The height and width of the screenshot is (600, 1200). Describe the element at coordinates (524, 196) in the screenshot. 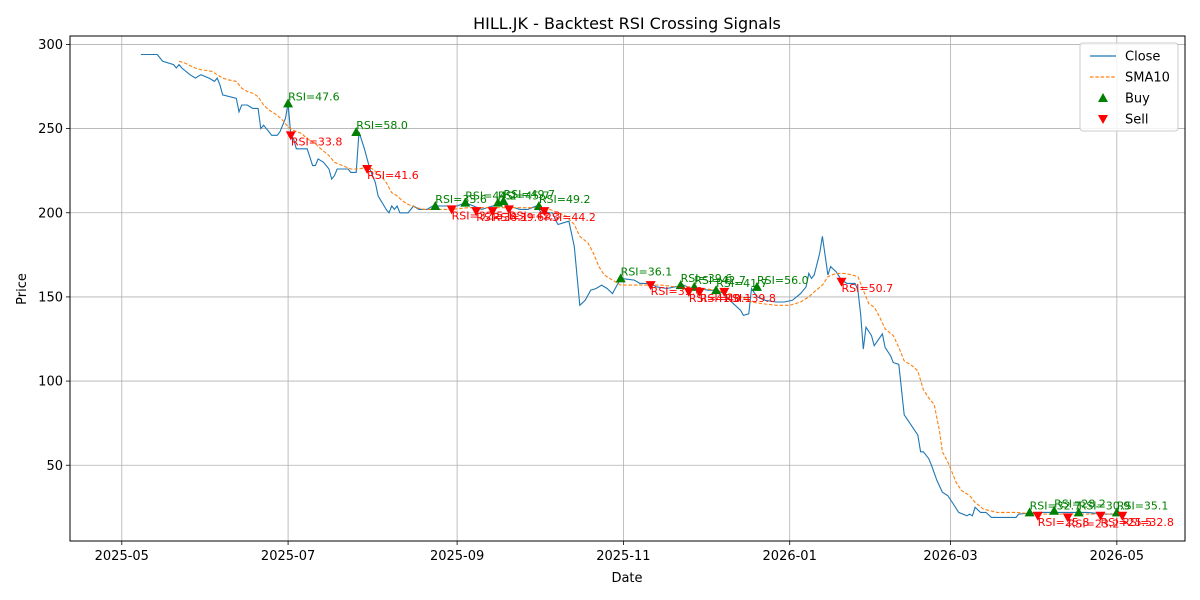

I see `buy-annotation: RSI=45.7` at that location.